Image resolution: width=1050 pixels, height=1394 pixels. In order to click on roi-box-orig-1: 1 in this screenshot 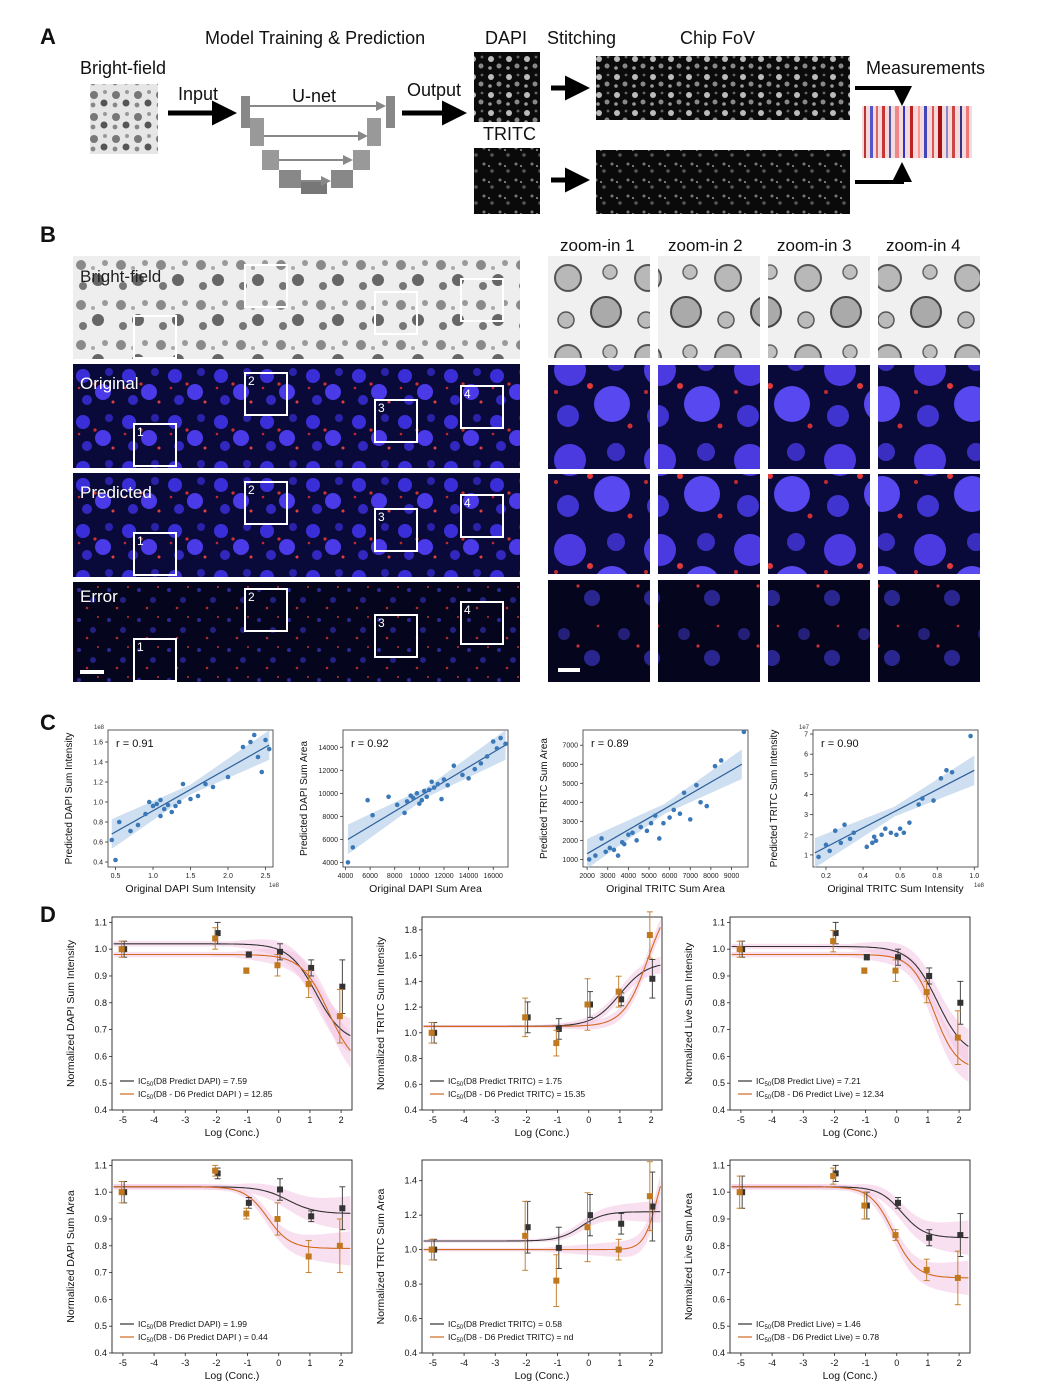, I will do `click(155, 445)`.